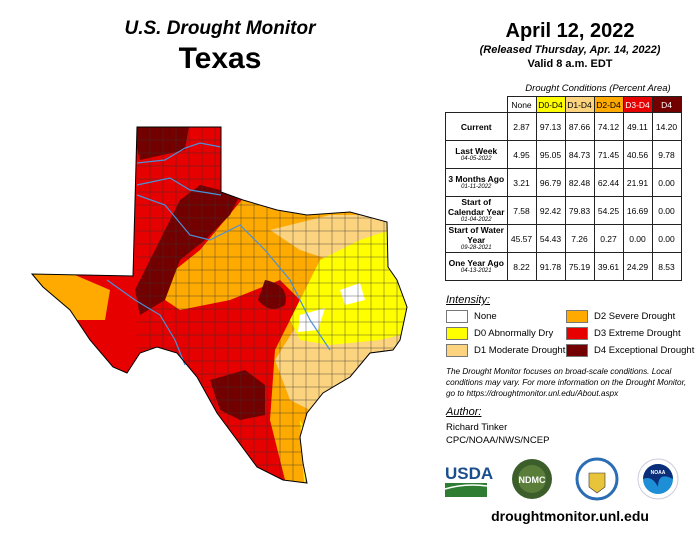  Describe the element at coordinates (608, 154) in the screenshot. I see `table-cell: 71.45` at that location.